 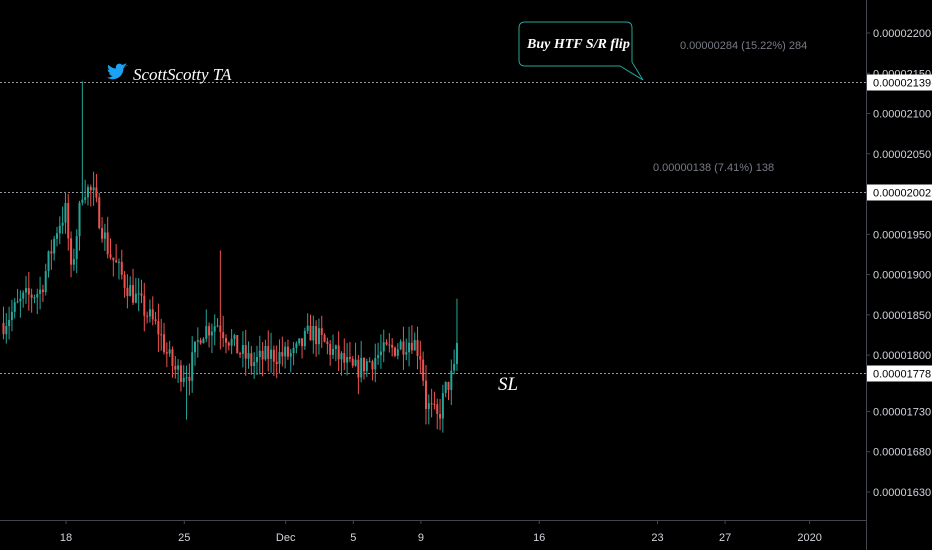 What do you see at coordinates (902, 356) in the screenshot?
I see `y-tick-label: 0.00001800` at bounding box center [902, 356].